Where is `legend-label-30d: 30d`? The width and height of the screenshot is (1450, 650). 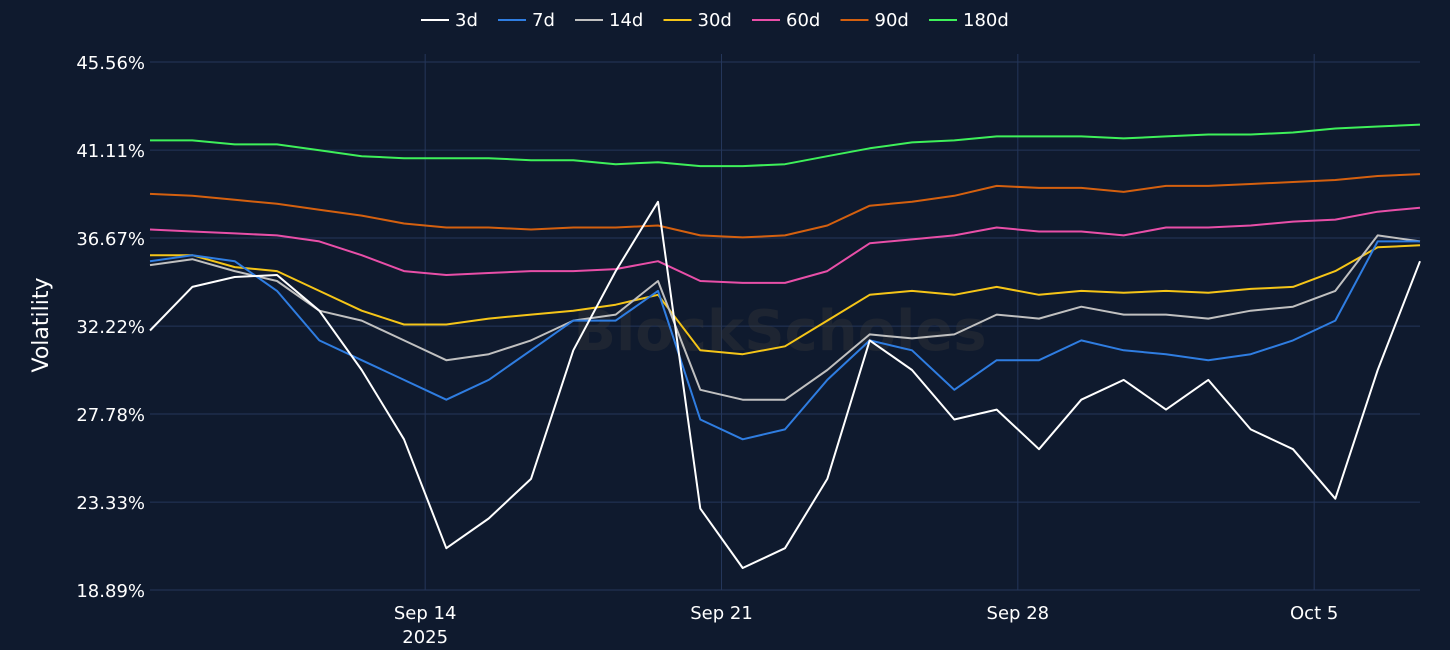 legend-label-30d: 30d is located at coordinates (715, 20).